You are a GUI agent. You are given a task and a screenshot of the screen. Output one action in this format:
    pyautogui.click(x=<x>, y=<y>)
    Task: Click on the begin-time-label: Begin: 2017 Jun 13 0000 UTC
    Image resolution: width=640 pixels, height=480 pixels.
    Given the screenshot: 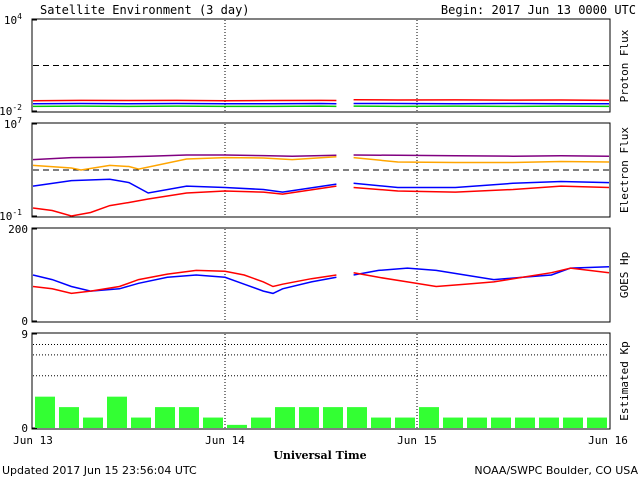 What is the action you would take?
    pyautogui.click(x=538, y=10)
    